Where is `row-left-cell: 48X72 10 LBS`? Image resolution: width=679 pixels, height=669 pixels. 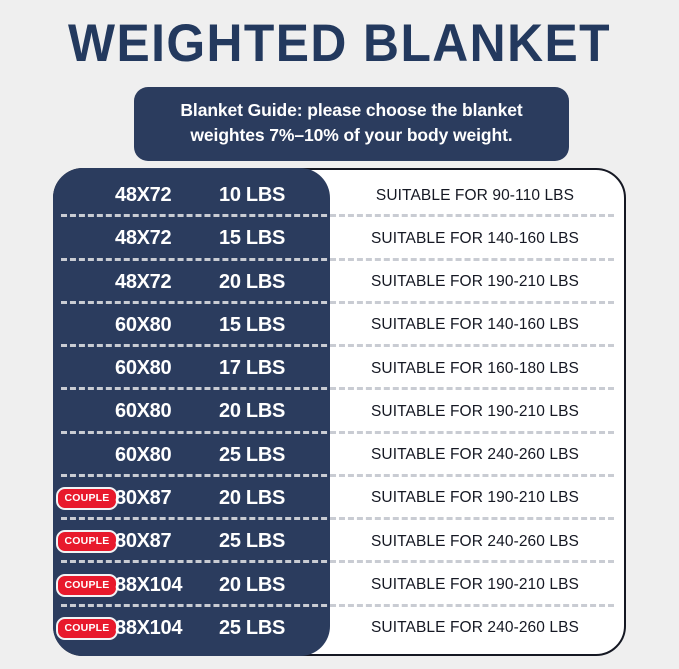
row-left-cell: 48X72 10 LBS is located at coordinates (191, 195).